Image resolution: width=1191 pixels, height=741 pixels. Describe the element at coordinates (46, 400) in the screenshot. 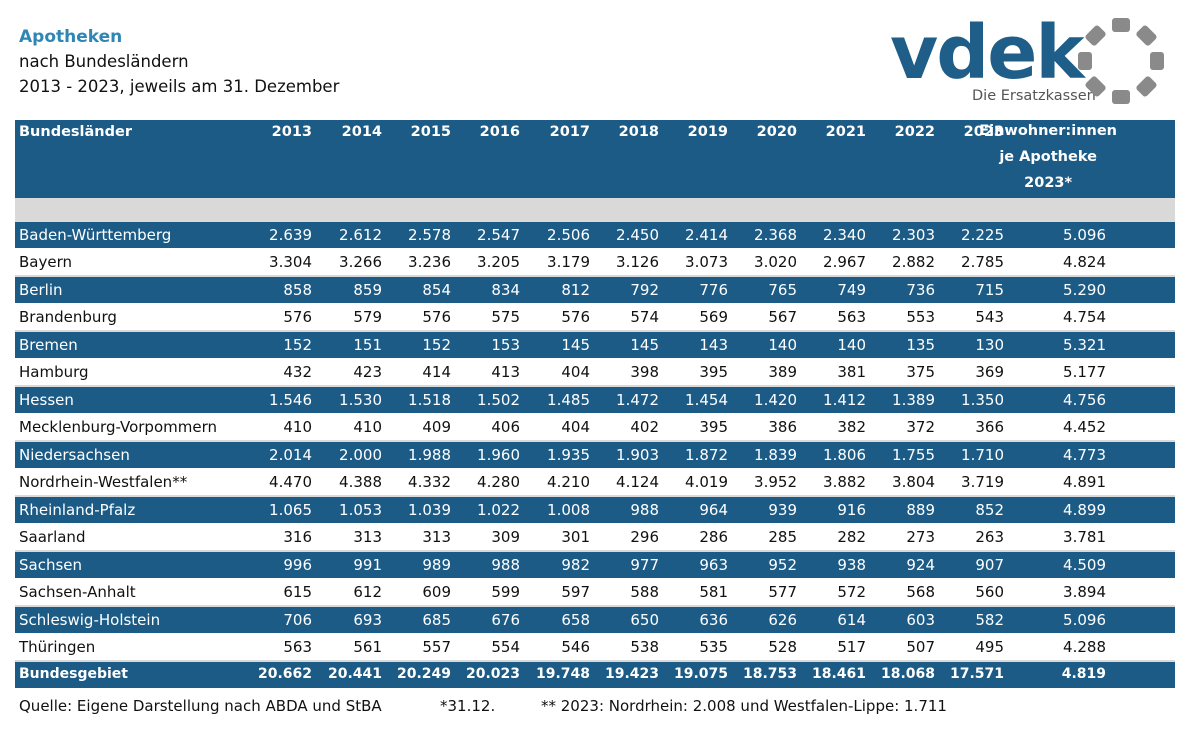

I see `row-label: Hessen` at that location.